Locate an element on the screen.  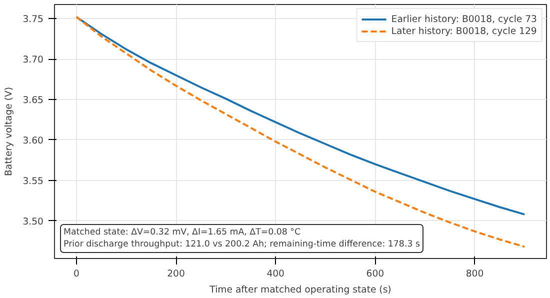
y-tick-label: 3.55 is located at coordinates (33, 181).